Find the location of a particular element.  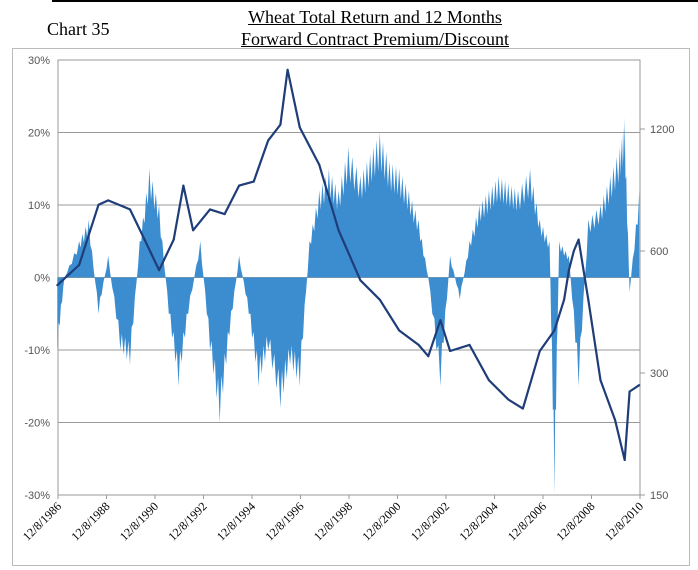

right-tick-label: 600 is located at coordinates (659, 252).